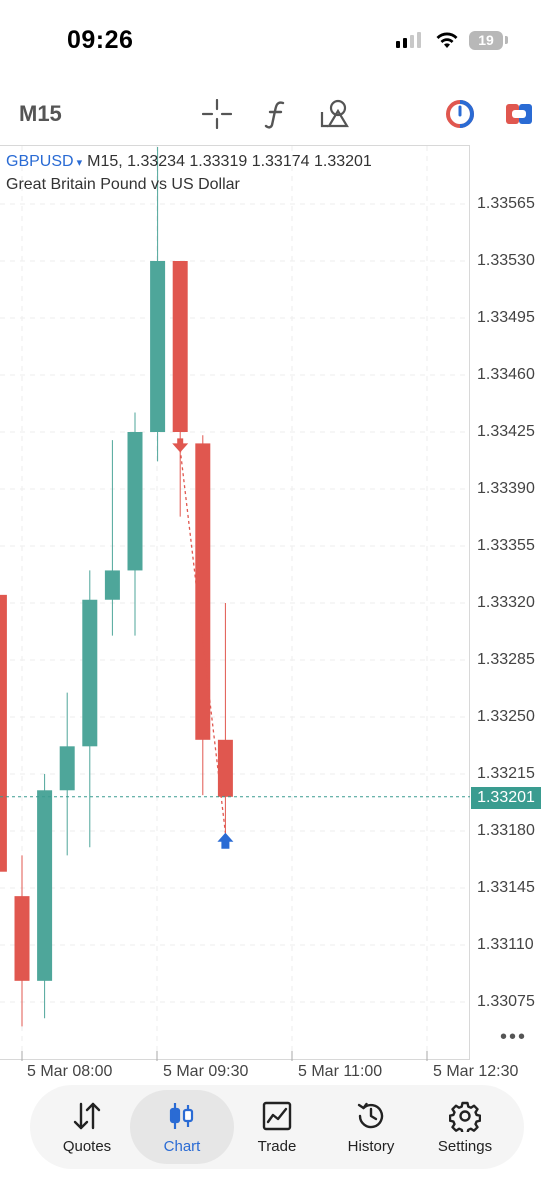 Image resolution: width=554 pixels, height=1200 pixels. I want to click on chart-icon, so click(181, 1115).